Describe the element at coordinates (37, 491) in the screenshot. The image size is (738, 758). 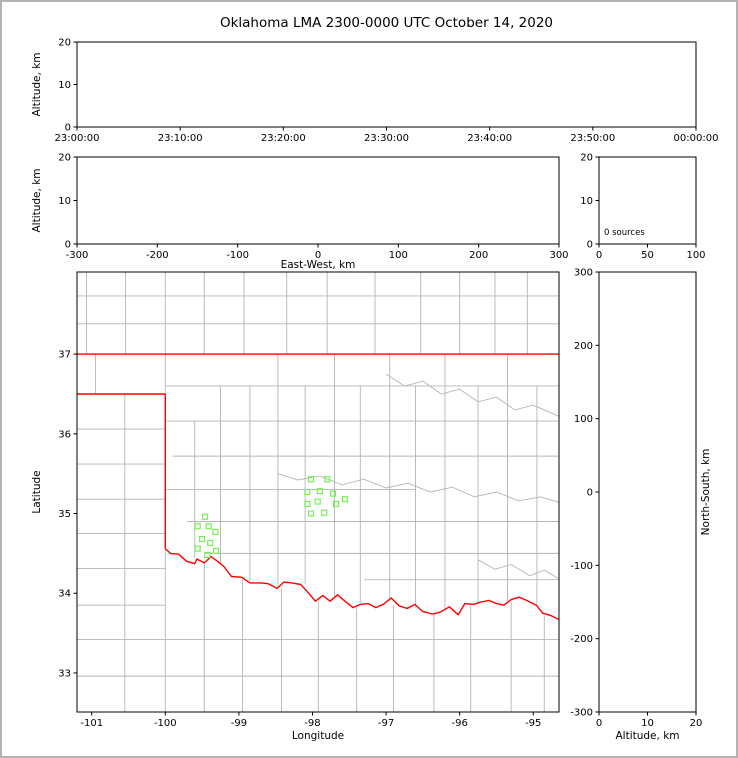
I see `y-axis-label: Latitude` at that location.